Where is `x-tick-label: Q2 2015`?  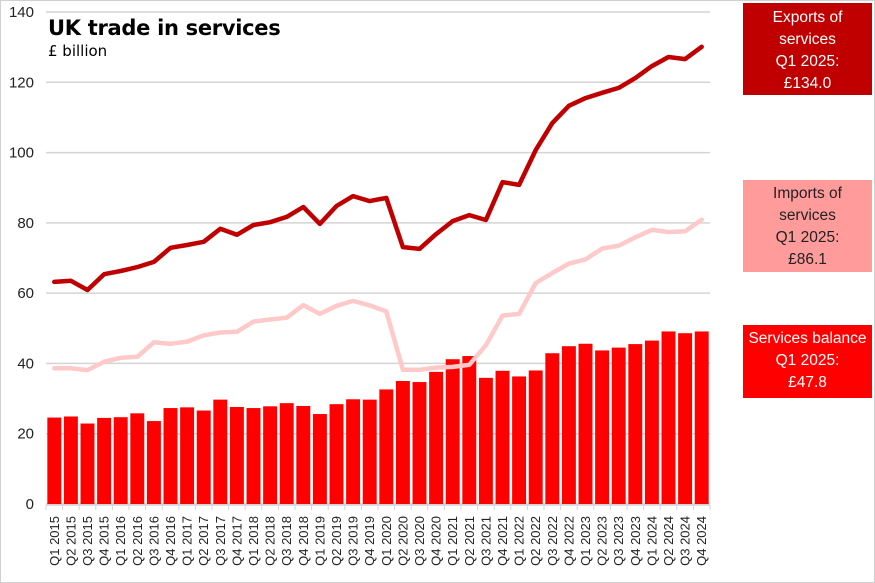
x-tick-label: Q2 2015 is located at coordinates (70, 541).